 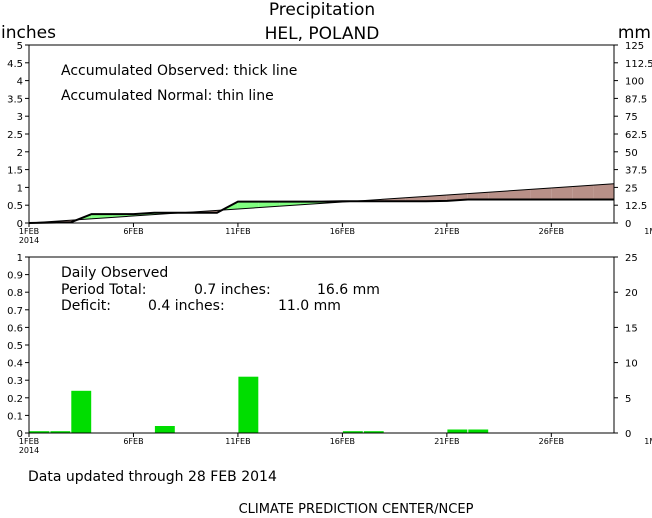 I want to click on deficit-mm: 11.0 mm, so click(x=309, y=306).